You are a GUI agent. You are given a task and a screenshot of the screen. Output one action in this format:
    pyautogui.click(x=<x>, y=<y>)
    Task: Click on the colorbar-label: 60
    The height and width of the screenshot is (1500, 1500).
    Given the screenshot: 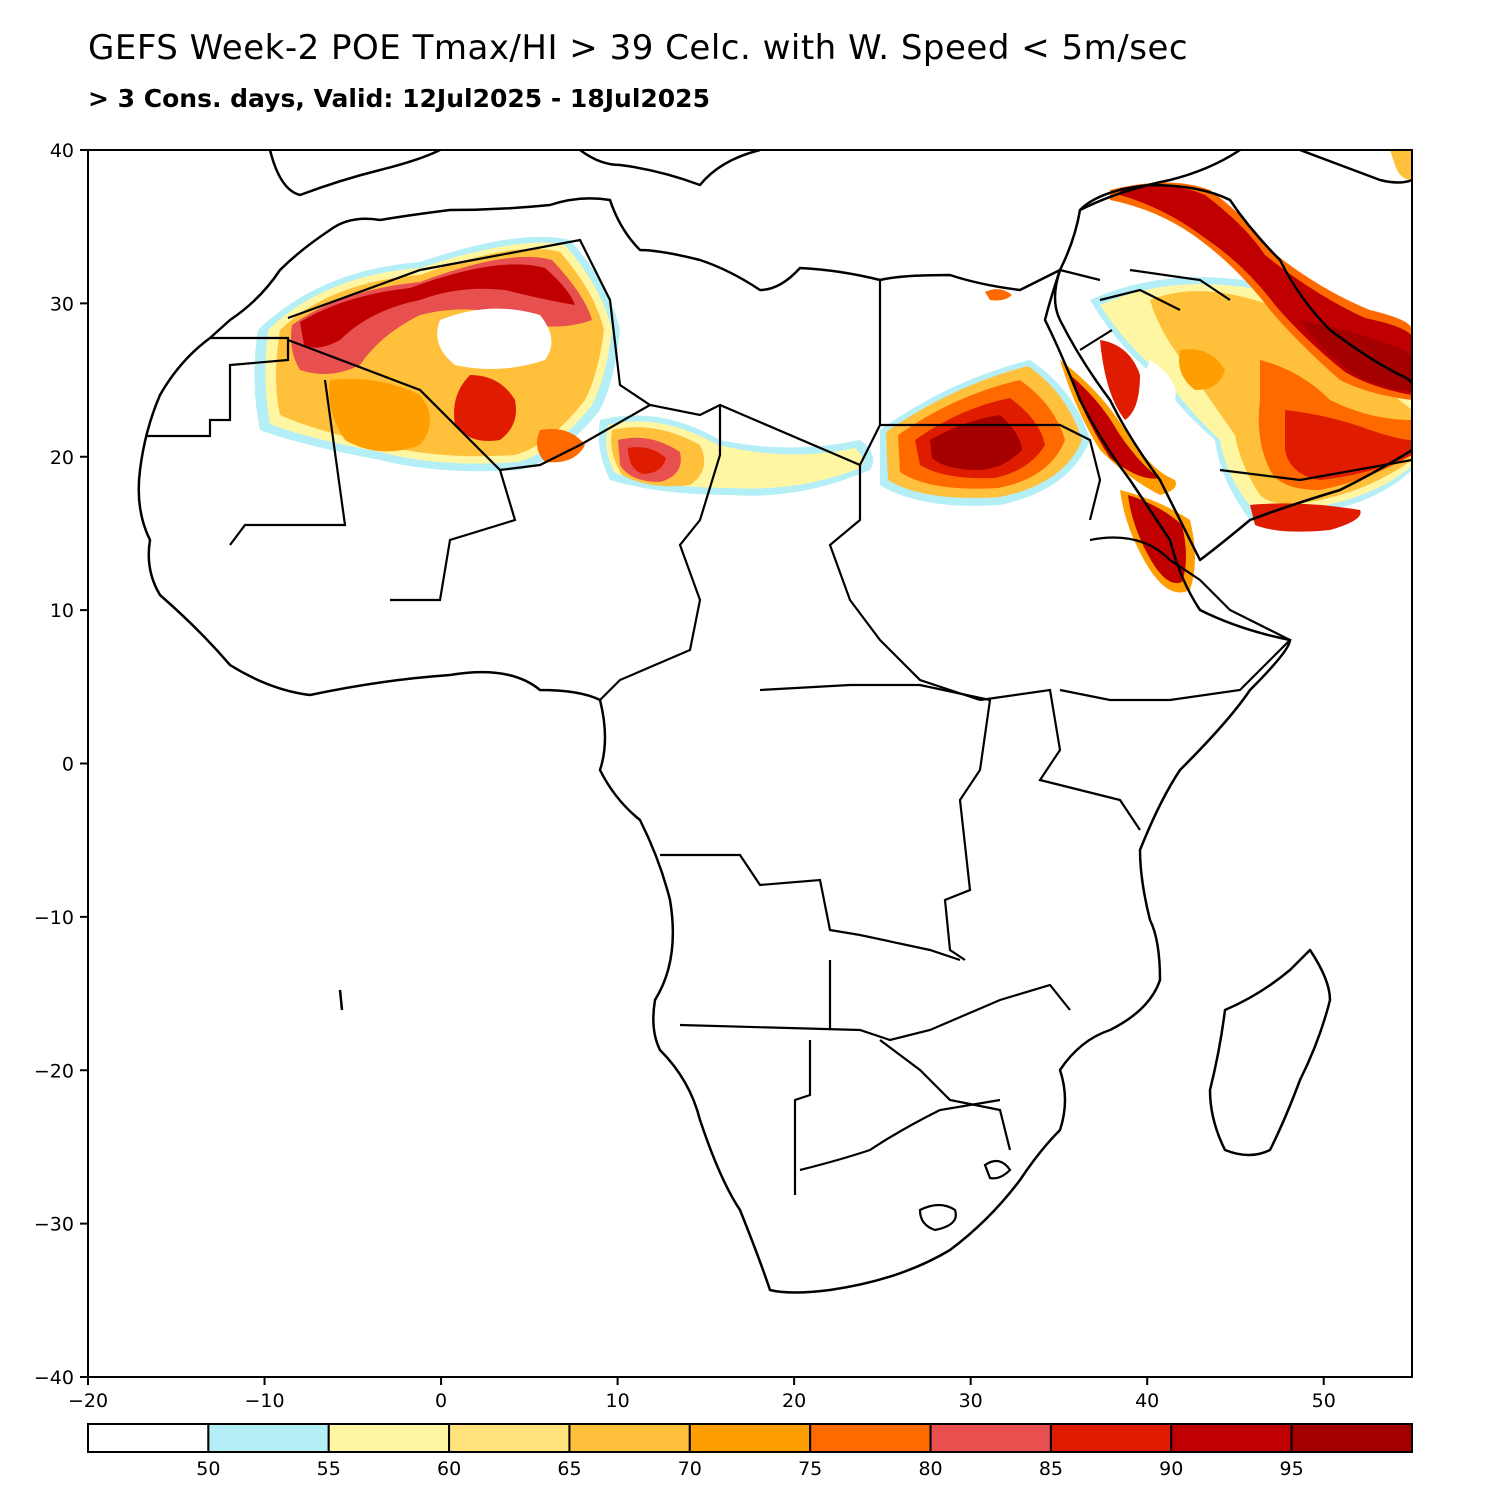 What is the action you would take?
    pyautogui.click(x=449, y=1469)
    